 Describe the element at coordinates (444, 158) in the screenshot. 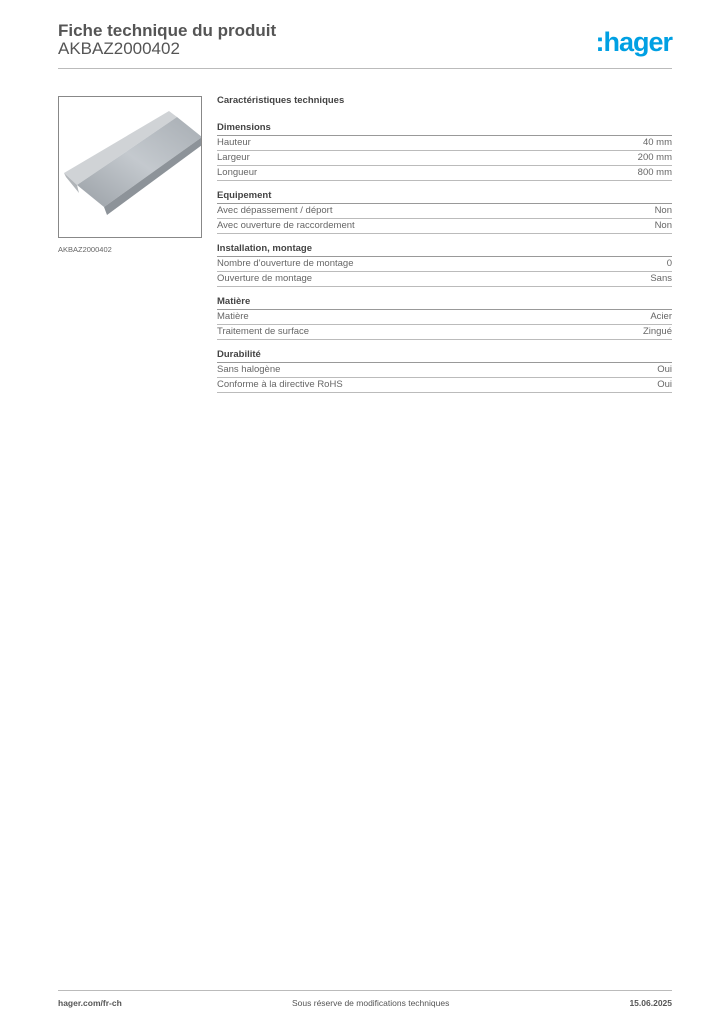

I see `spec-row: Largeur 200 mm` at that location.